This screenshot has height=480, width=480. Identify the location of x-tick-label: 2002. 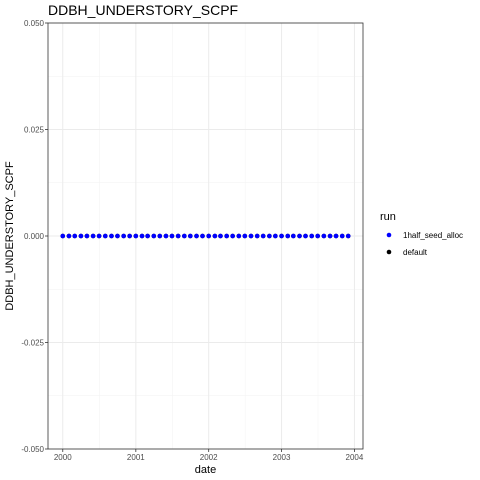
(209, 457).